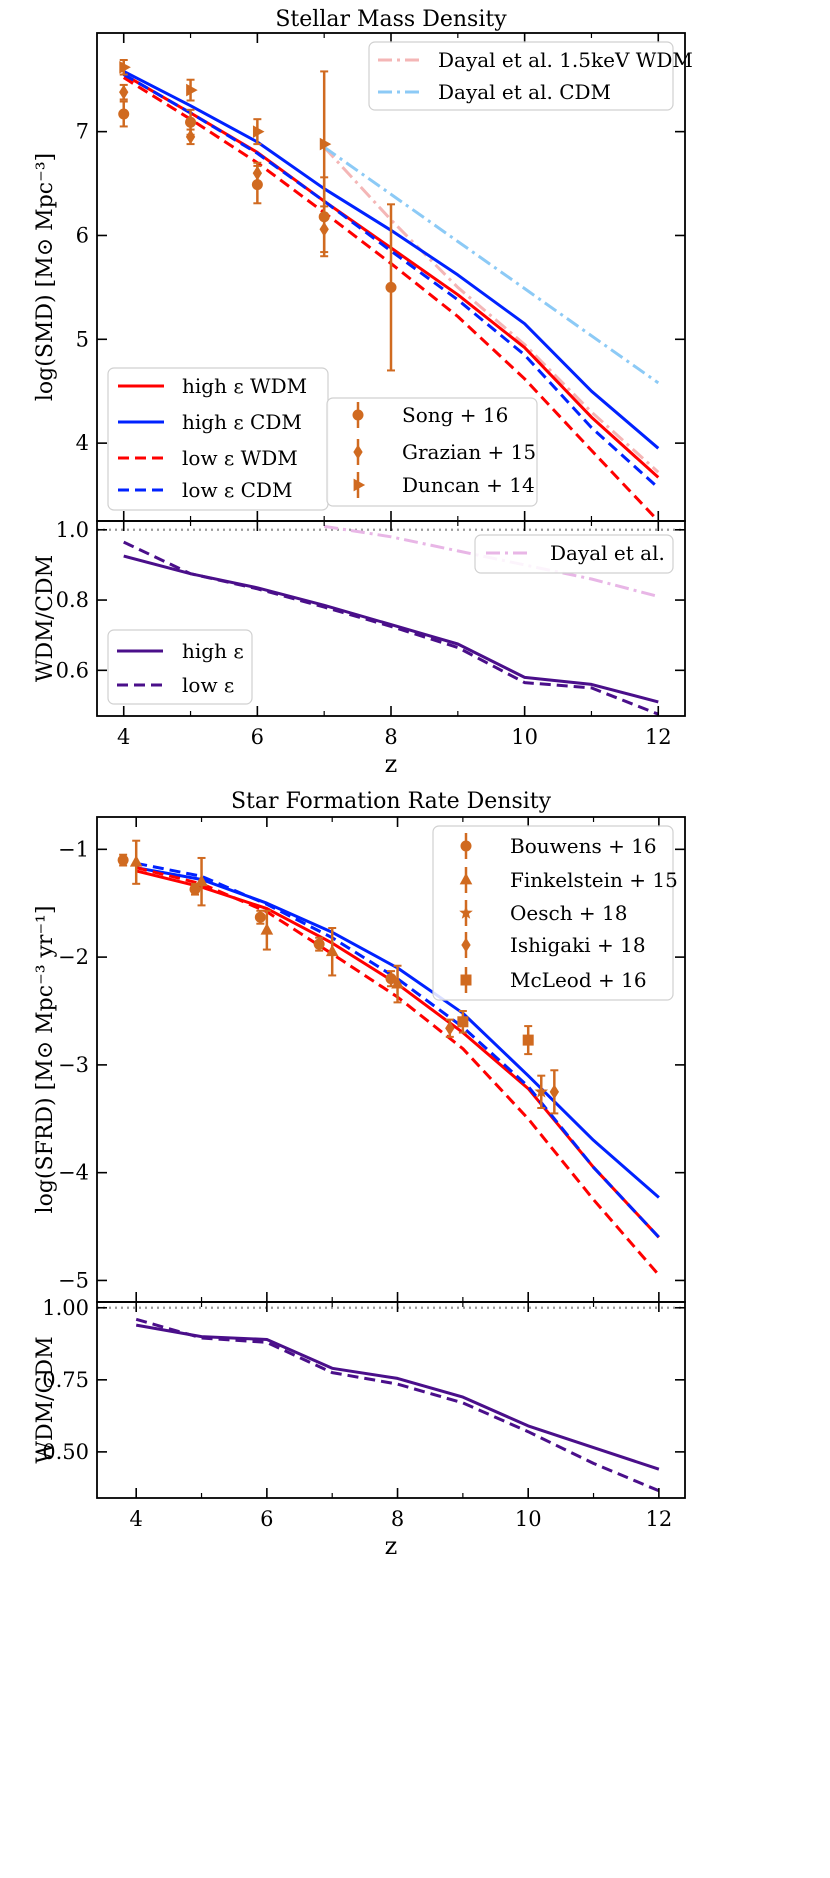  Describe the element at coordinates (65, 1380) in the screenshot. I see `y-tick-label: 0.75` at that location.